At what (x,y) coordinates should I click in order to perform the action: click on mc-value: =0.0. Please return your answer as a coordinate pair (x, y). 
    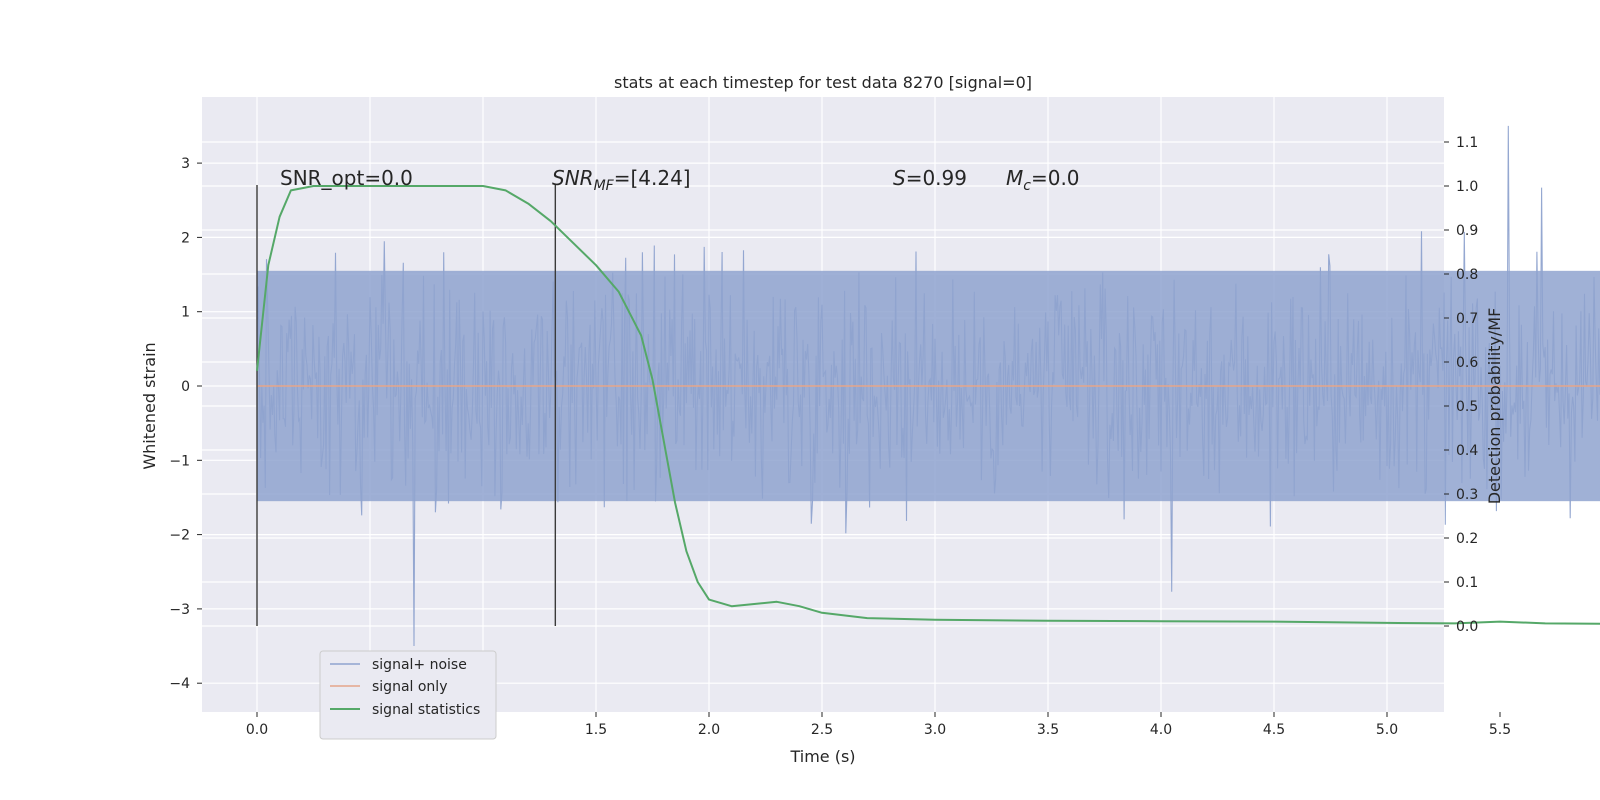
    Looking at the image, I should click on (1055, 178).